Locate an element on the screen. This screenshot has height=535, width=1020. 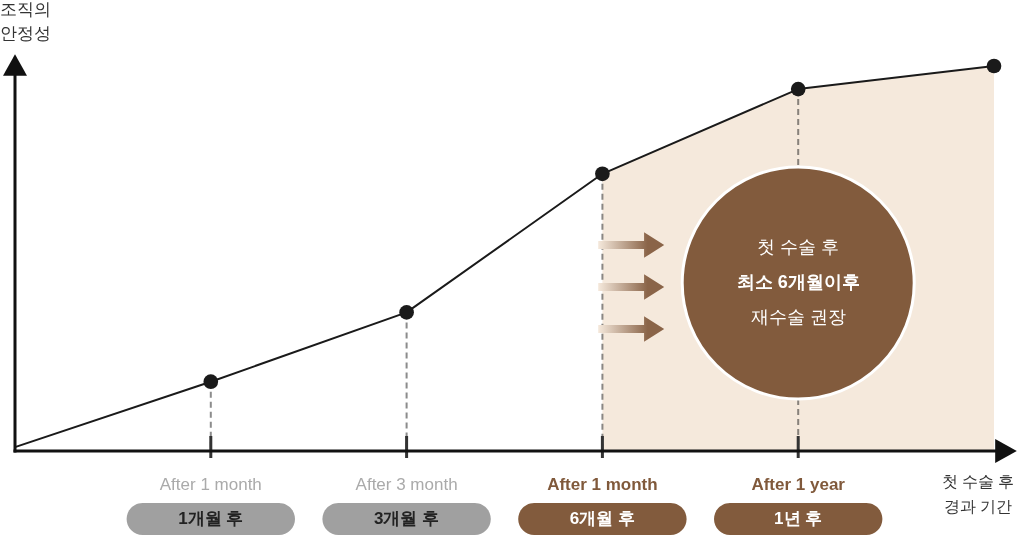
annotation: After 3 month is located at coordinates (406, 484).